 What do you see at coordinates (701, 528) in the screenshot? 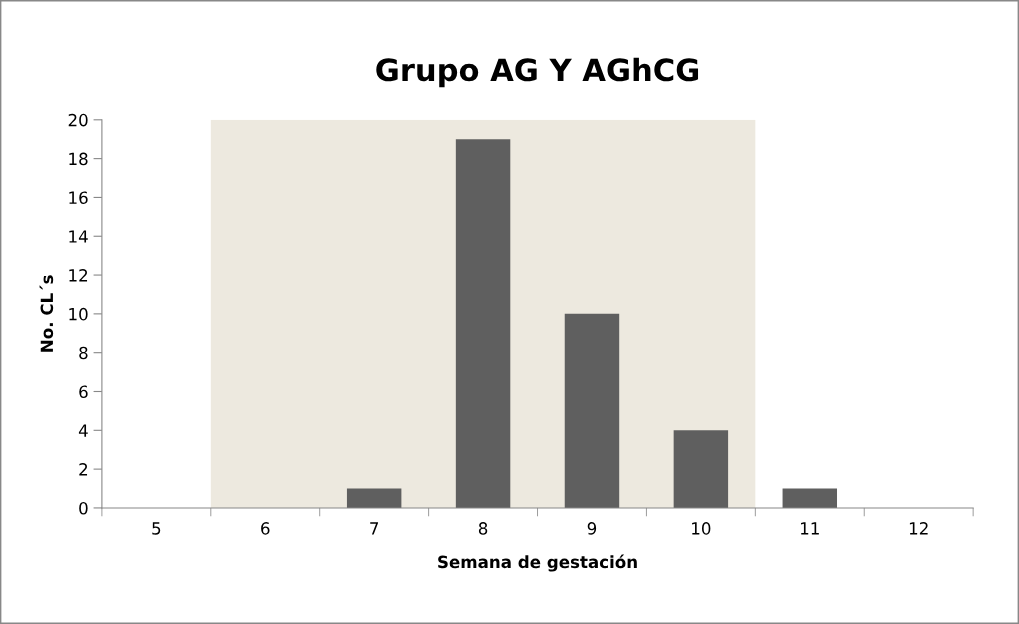
I see `x-tick-label: 10` at bounding box center [701, 528].